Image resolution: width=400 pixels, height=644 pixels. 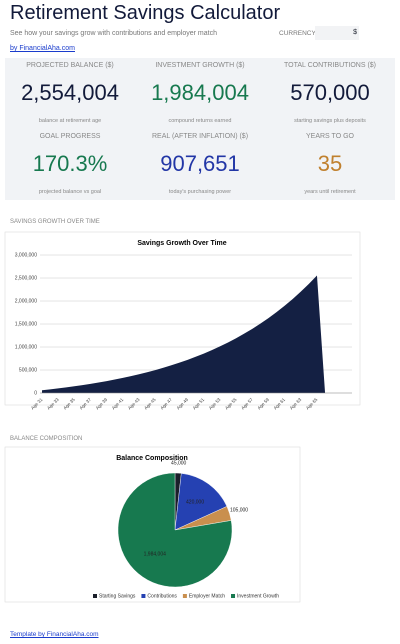 I want to click on legend-label: Investment Growth, so click(x=258, y=596).